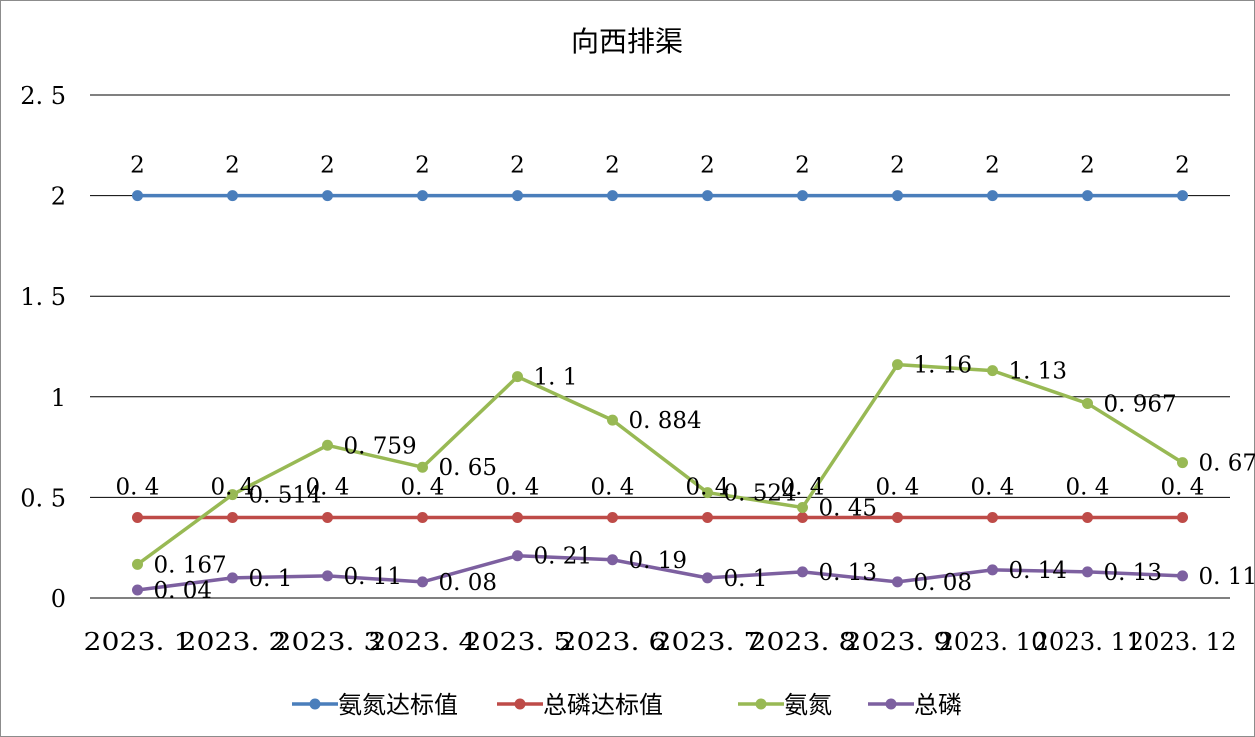  Describe the element at coordinates (808, 705) in the screenshot. I see `legend-label-2: 氨氮` at that location.